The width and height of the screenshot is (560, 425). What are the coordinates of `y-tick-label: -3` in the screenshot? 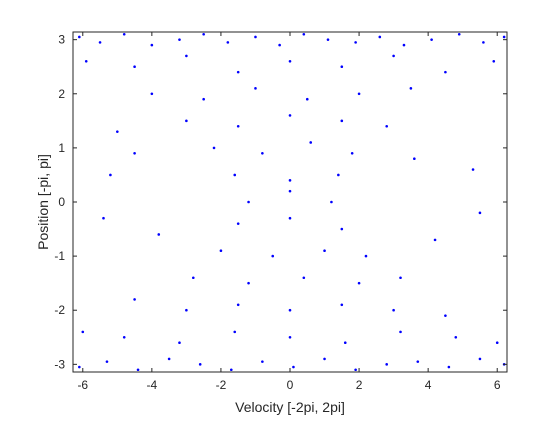 It's located at (59, 364).